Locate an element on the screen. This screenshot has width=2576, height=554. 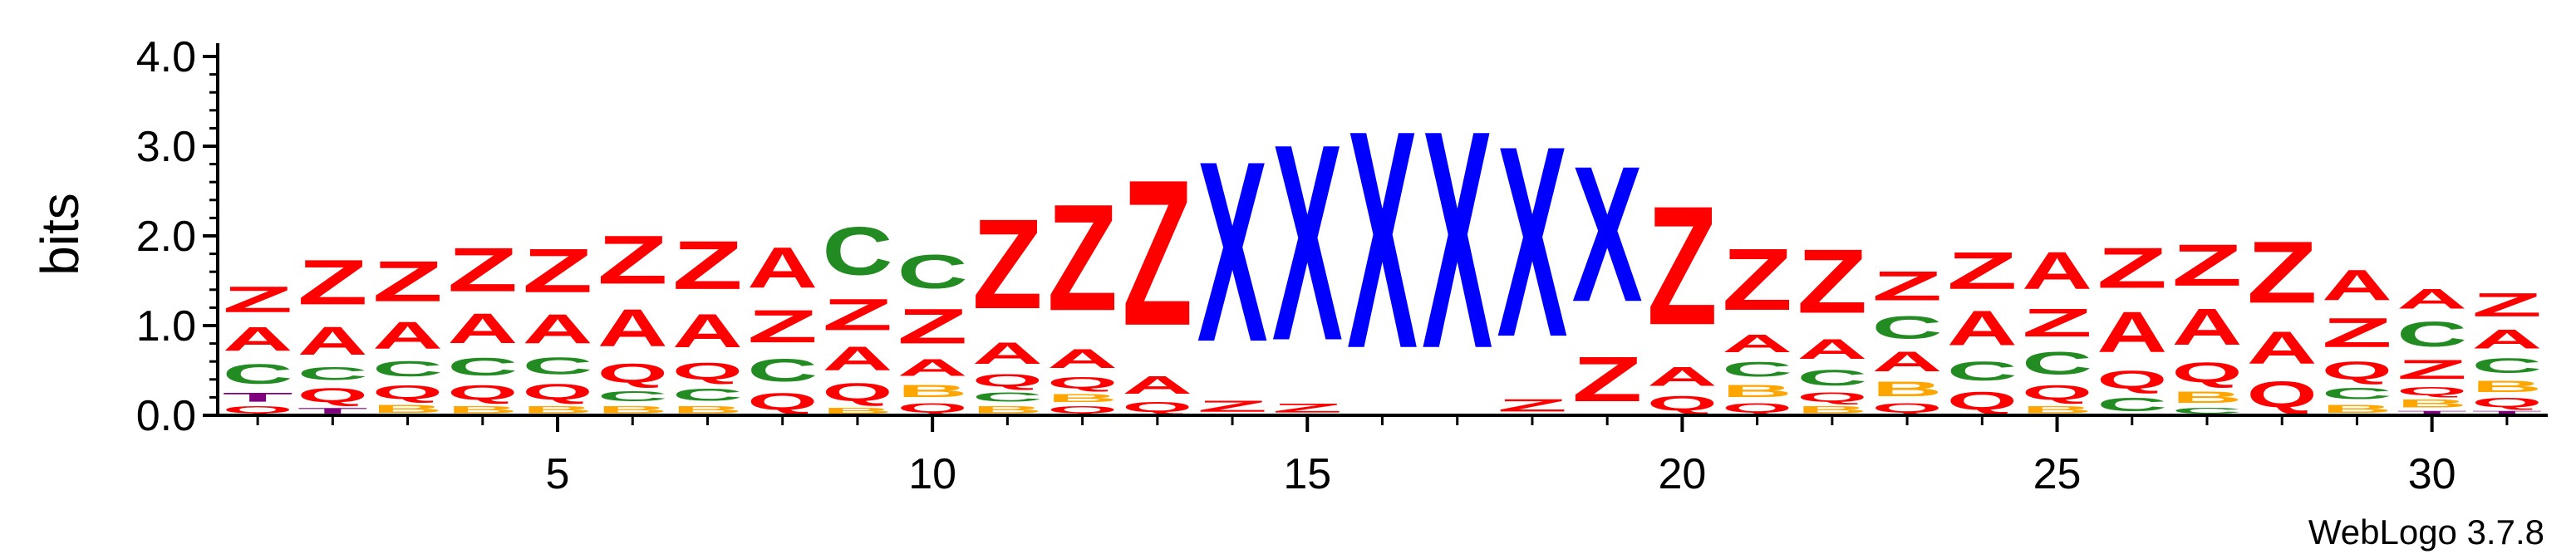
position-stack-13: QAZ is located at coordinates (1157, 275).